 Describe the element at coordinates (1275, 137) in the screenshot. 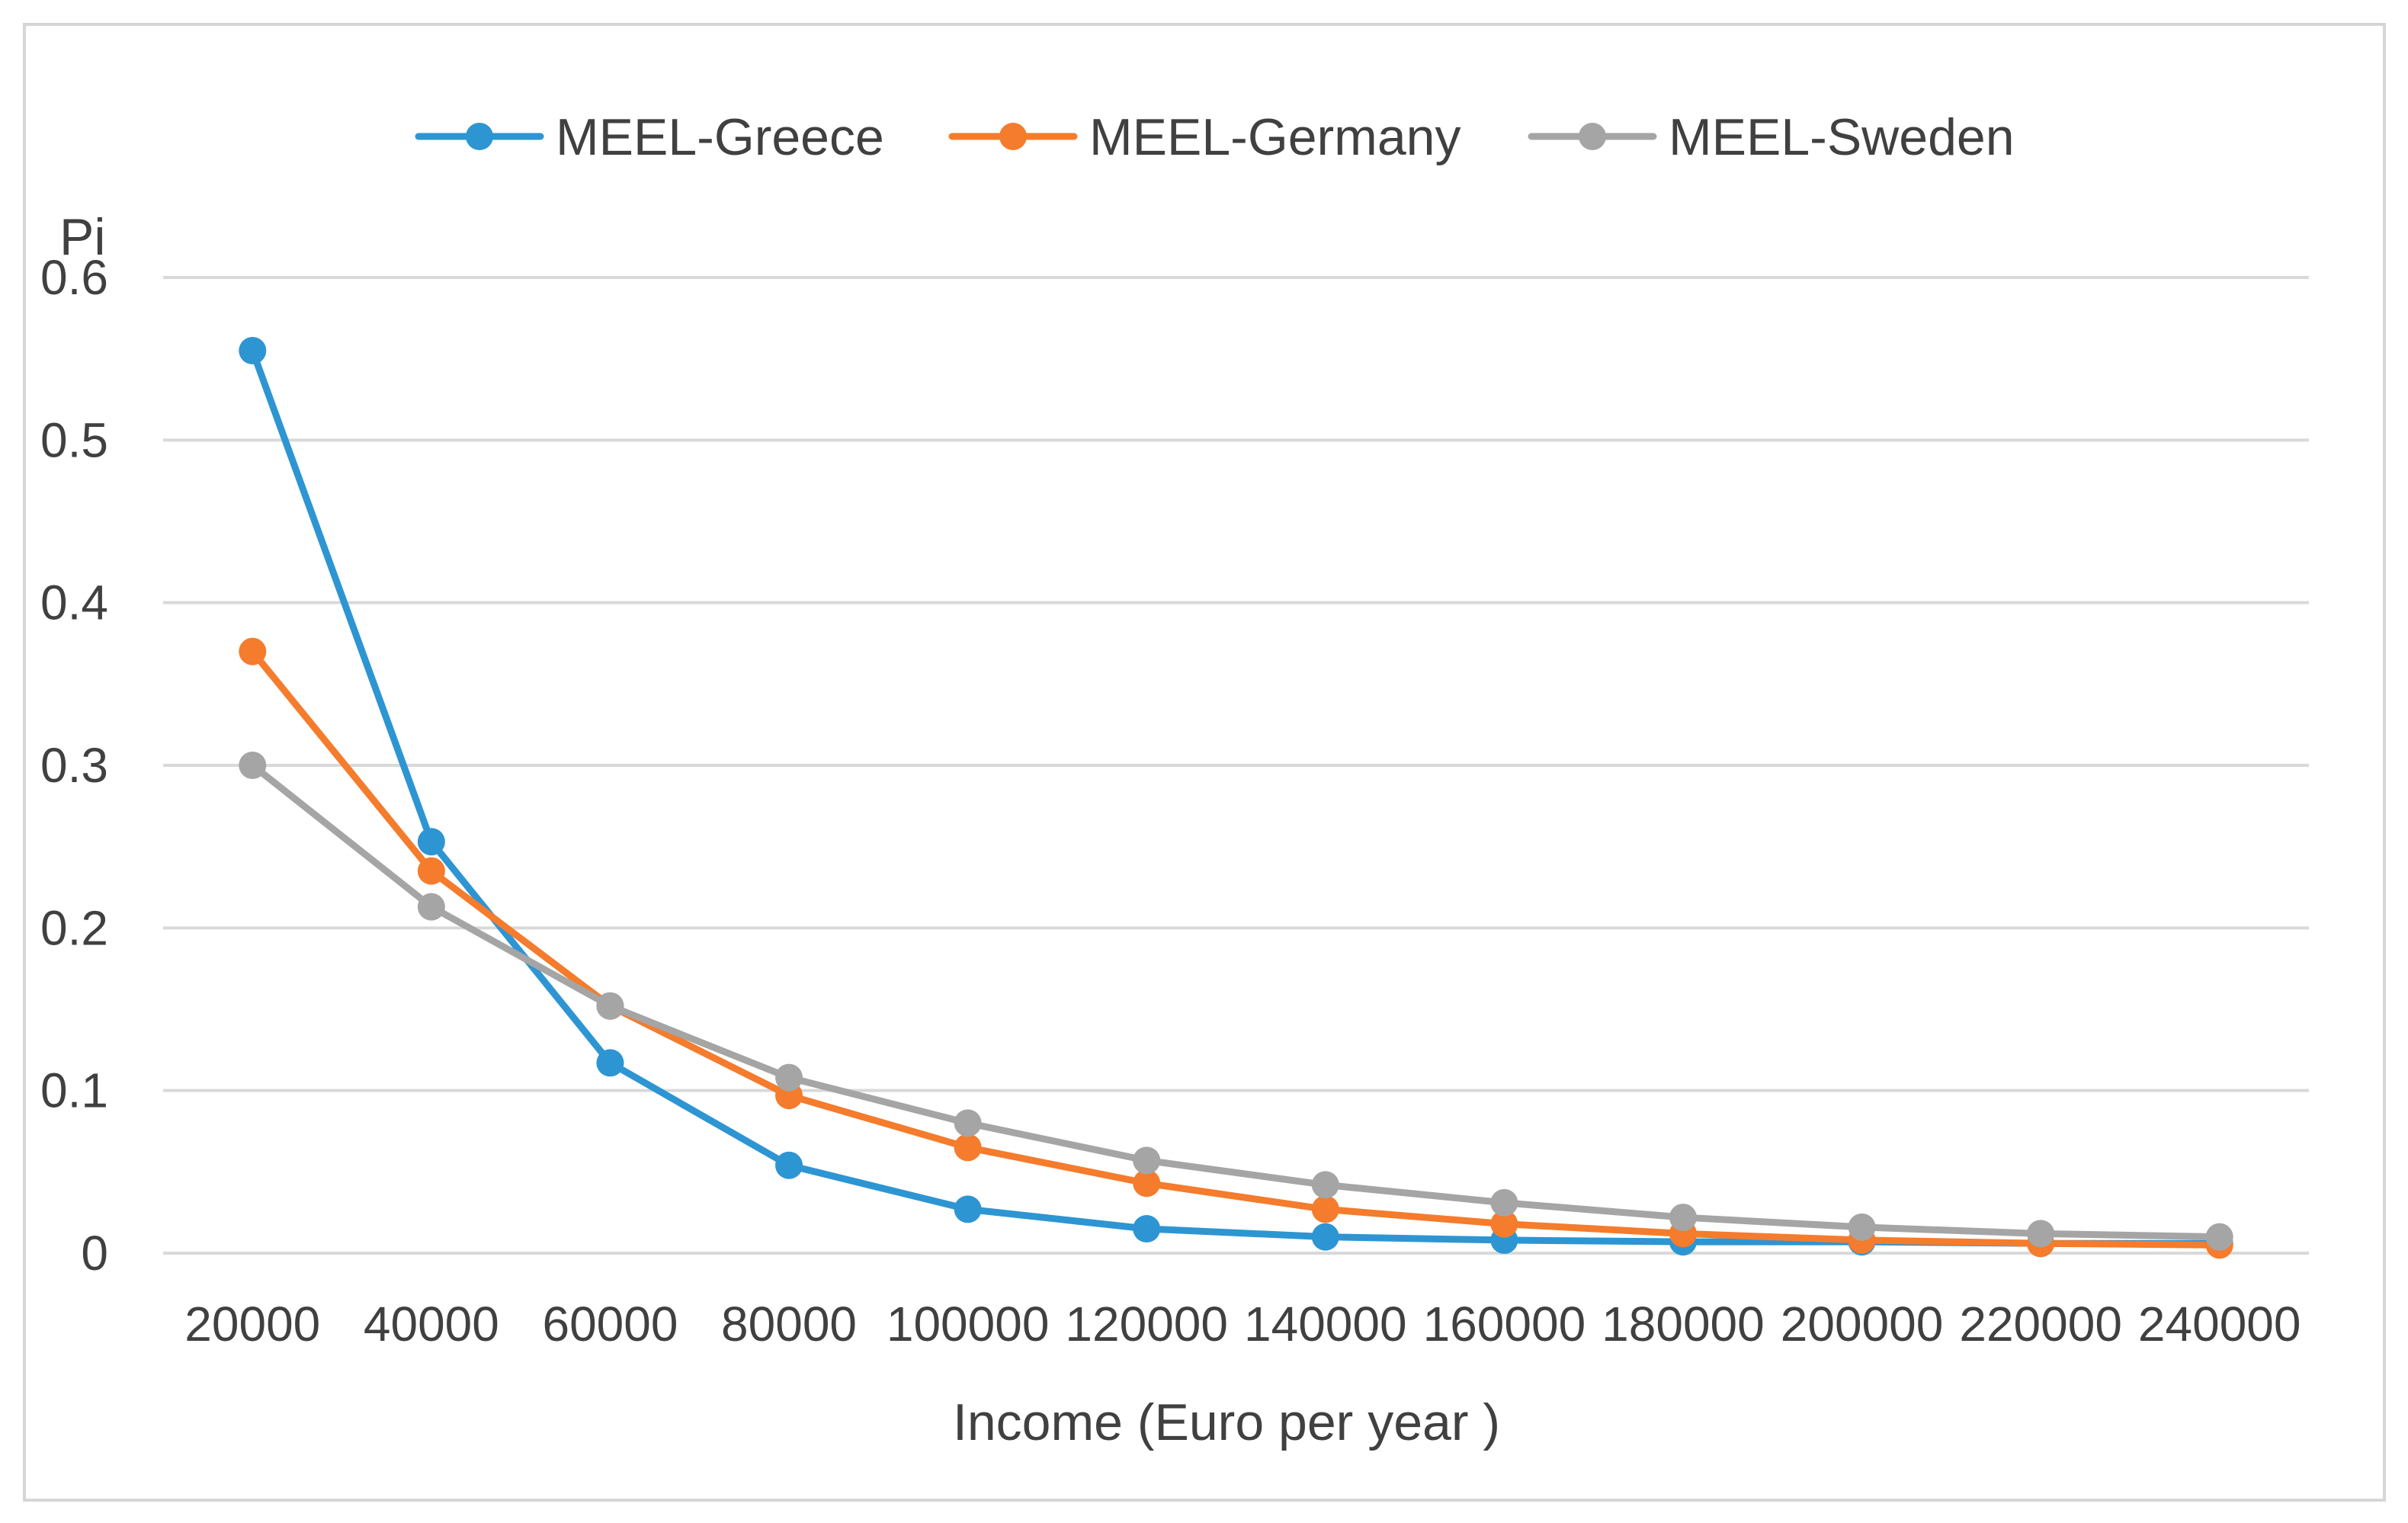

I see `legend-label: MEEL-Germany` at that location.